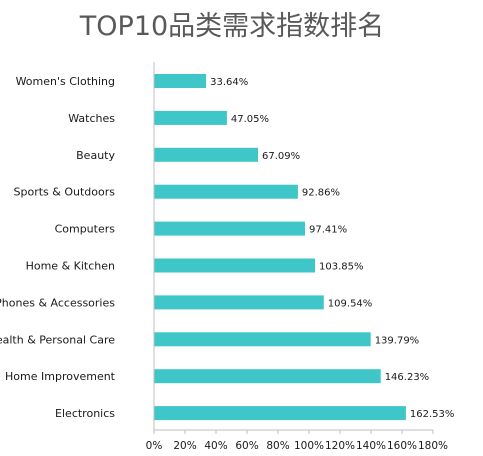  I want to click on value-label-4: 97.41%, so click(328, 230).